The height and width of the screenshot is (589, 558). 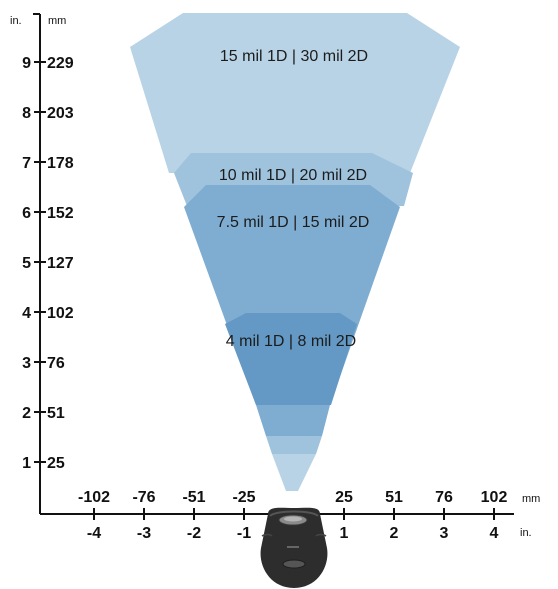 I want to click on horizontal-tick-label-mm: -102, so click(x=94, y=497).